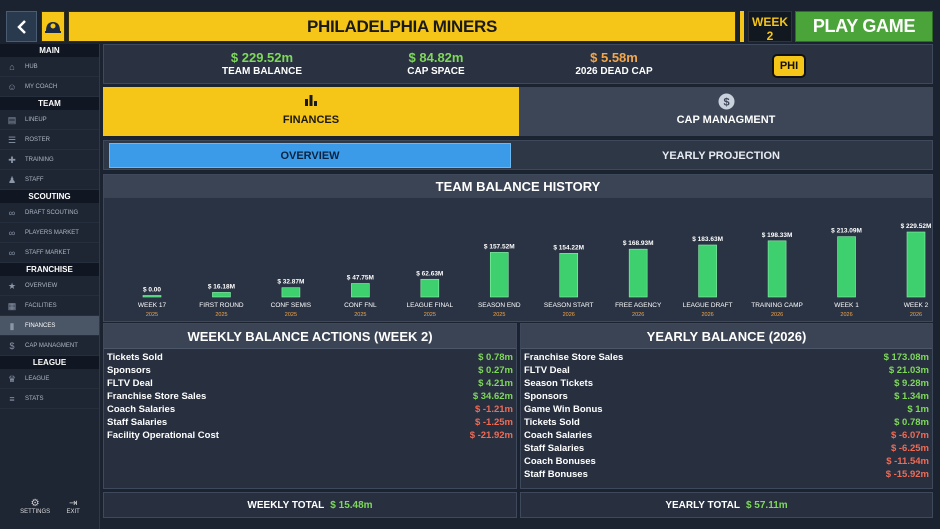  I want to click on sidebar-item-lineup: ▤ LINEUP, so click(49, 120).